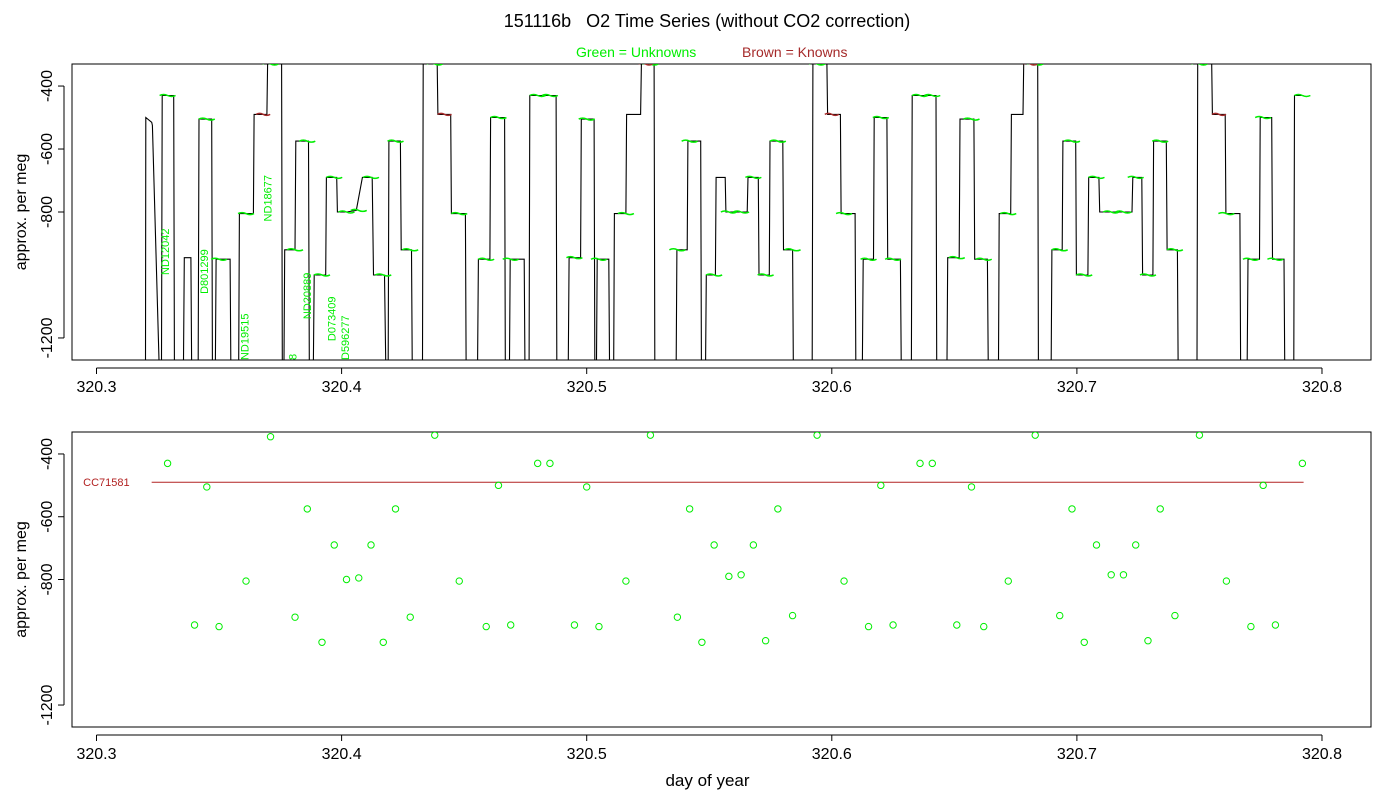 The height and width of the screenshot is (800, 1400). What do you see at coordinates (308, 296) in the screenshot?
I see `sample-annotation-label: ND20889` at bounding box center [308, 296].